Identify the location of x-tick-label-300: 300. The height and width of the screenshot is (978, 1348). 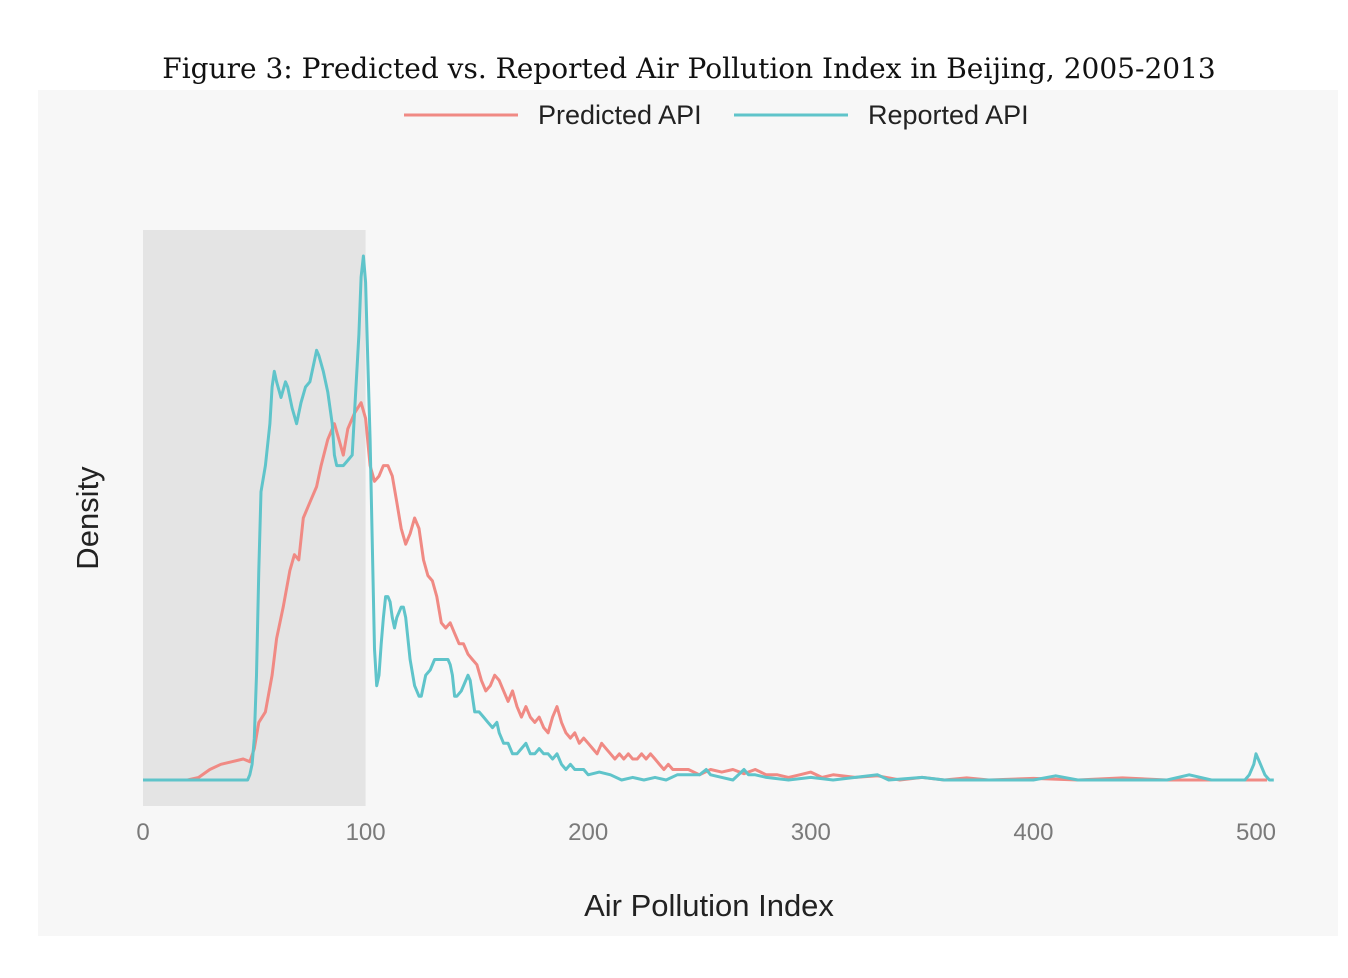
(811, 832).